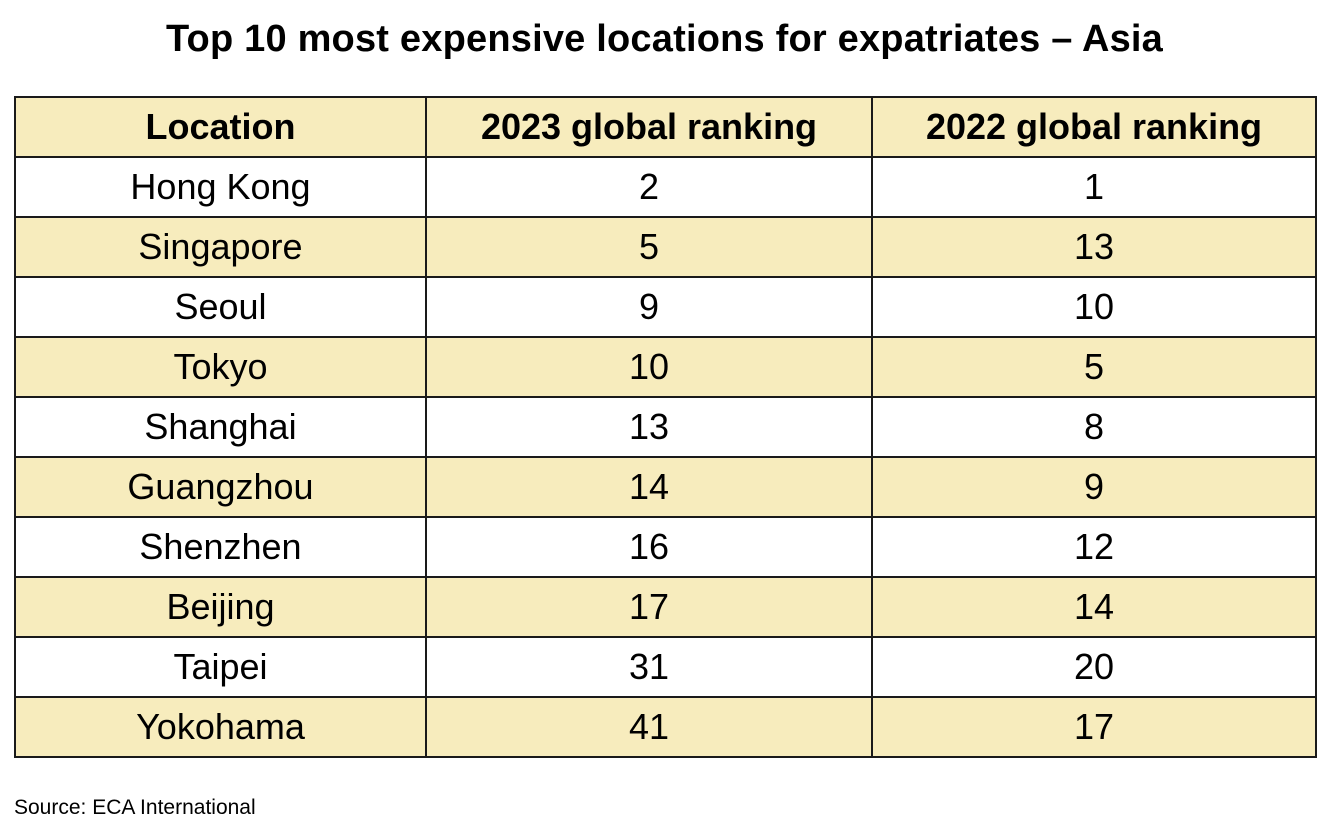 Image resolution: width=1329 pixels, height=827 pixels. What do you see at coordinates (135, 807) in the screenshot?
I see `source-note: Source: ECA International` at bounding box center [135, 807].